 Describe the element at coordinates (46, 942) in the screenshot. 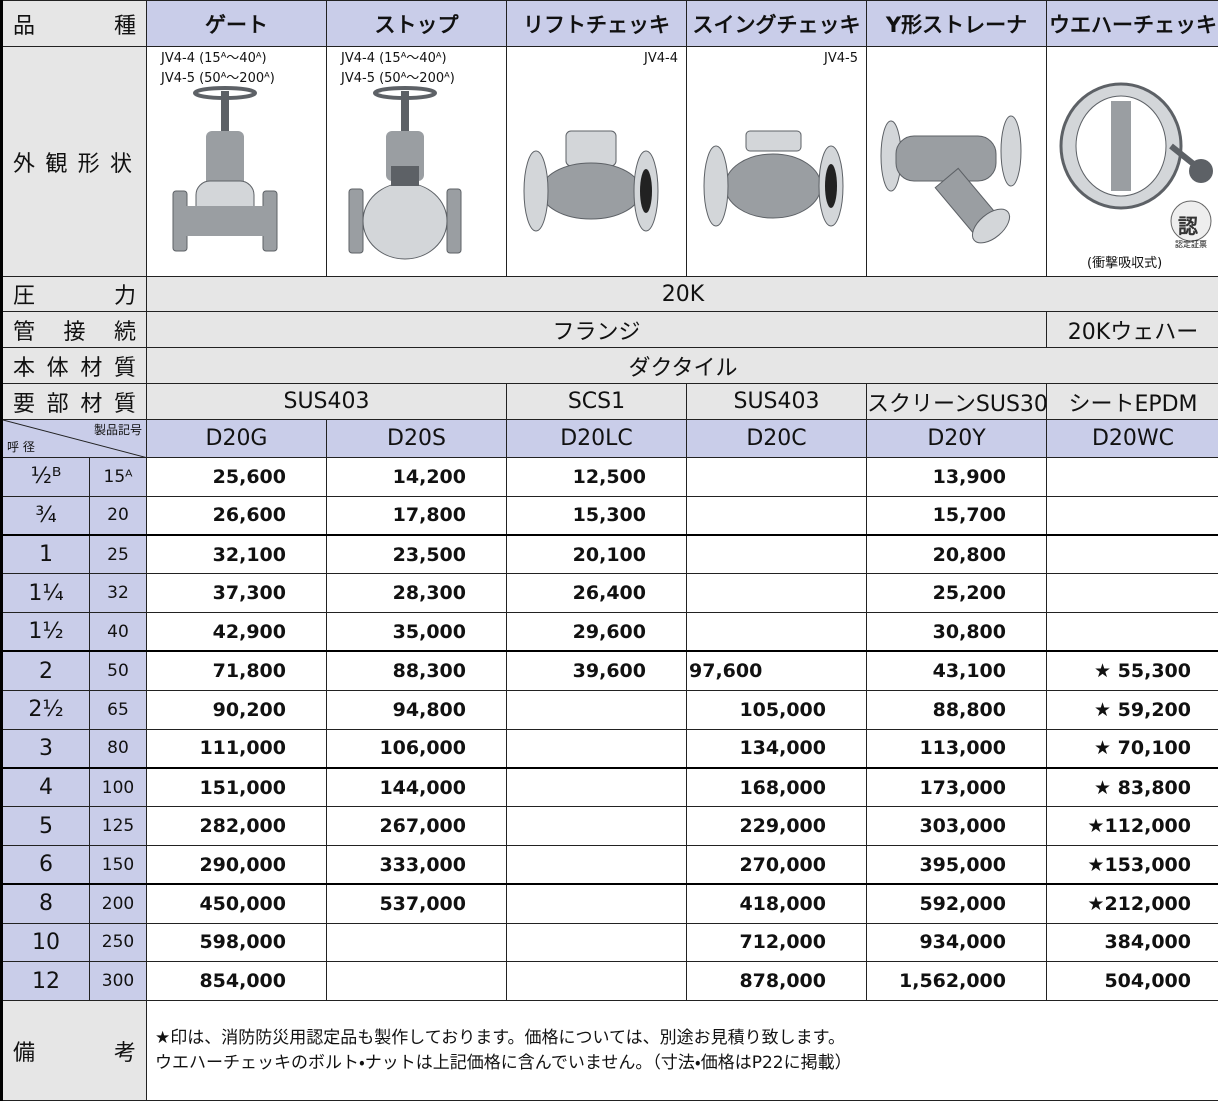

I see `size-inch: 10` at that location.